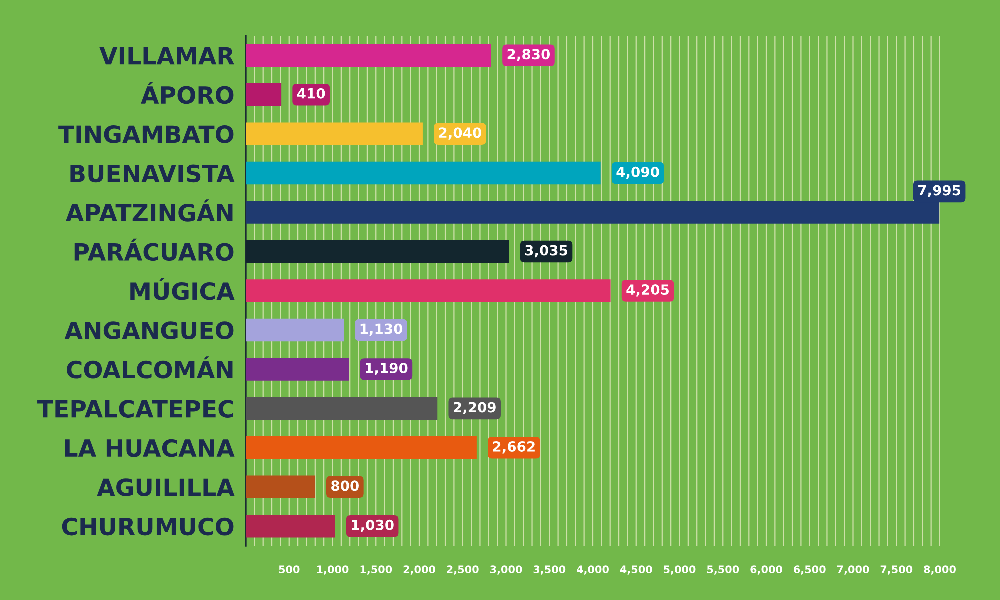 The height and width of the screenshot is (600, 1000). I want to click on y-tick-label: VILLAMAR, so click(167, 56).